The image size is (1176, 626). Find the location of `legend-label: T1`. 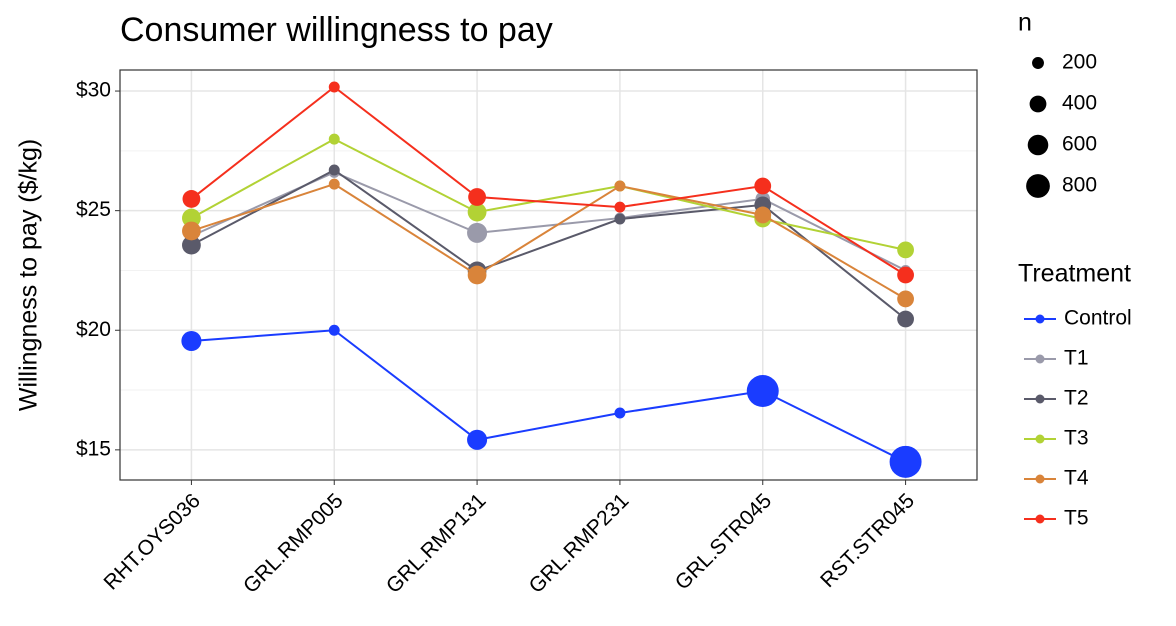

legend-label: T1 is located at coordinates (1076, 358).